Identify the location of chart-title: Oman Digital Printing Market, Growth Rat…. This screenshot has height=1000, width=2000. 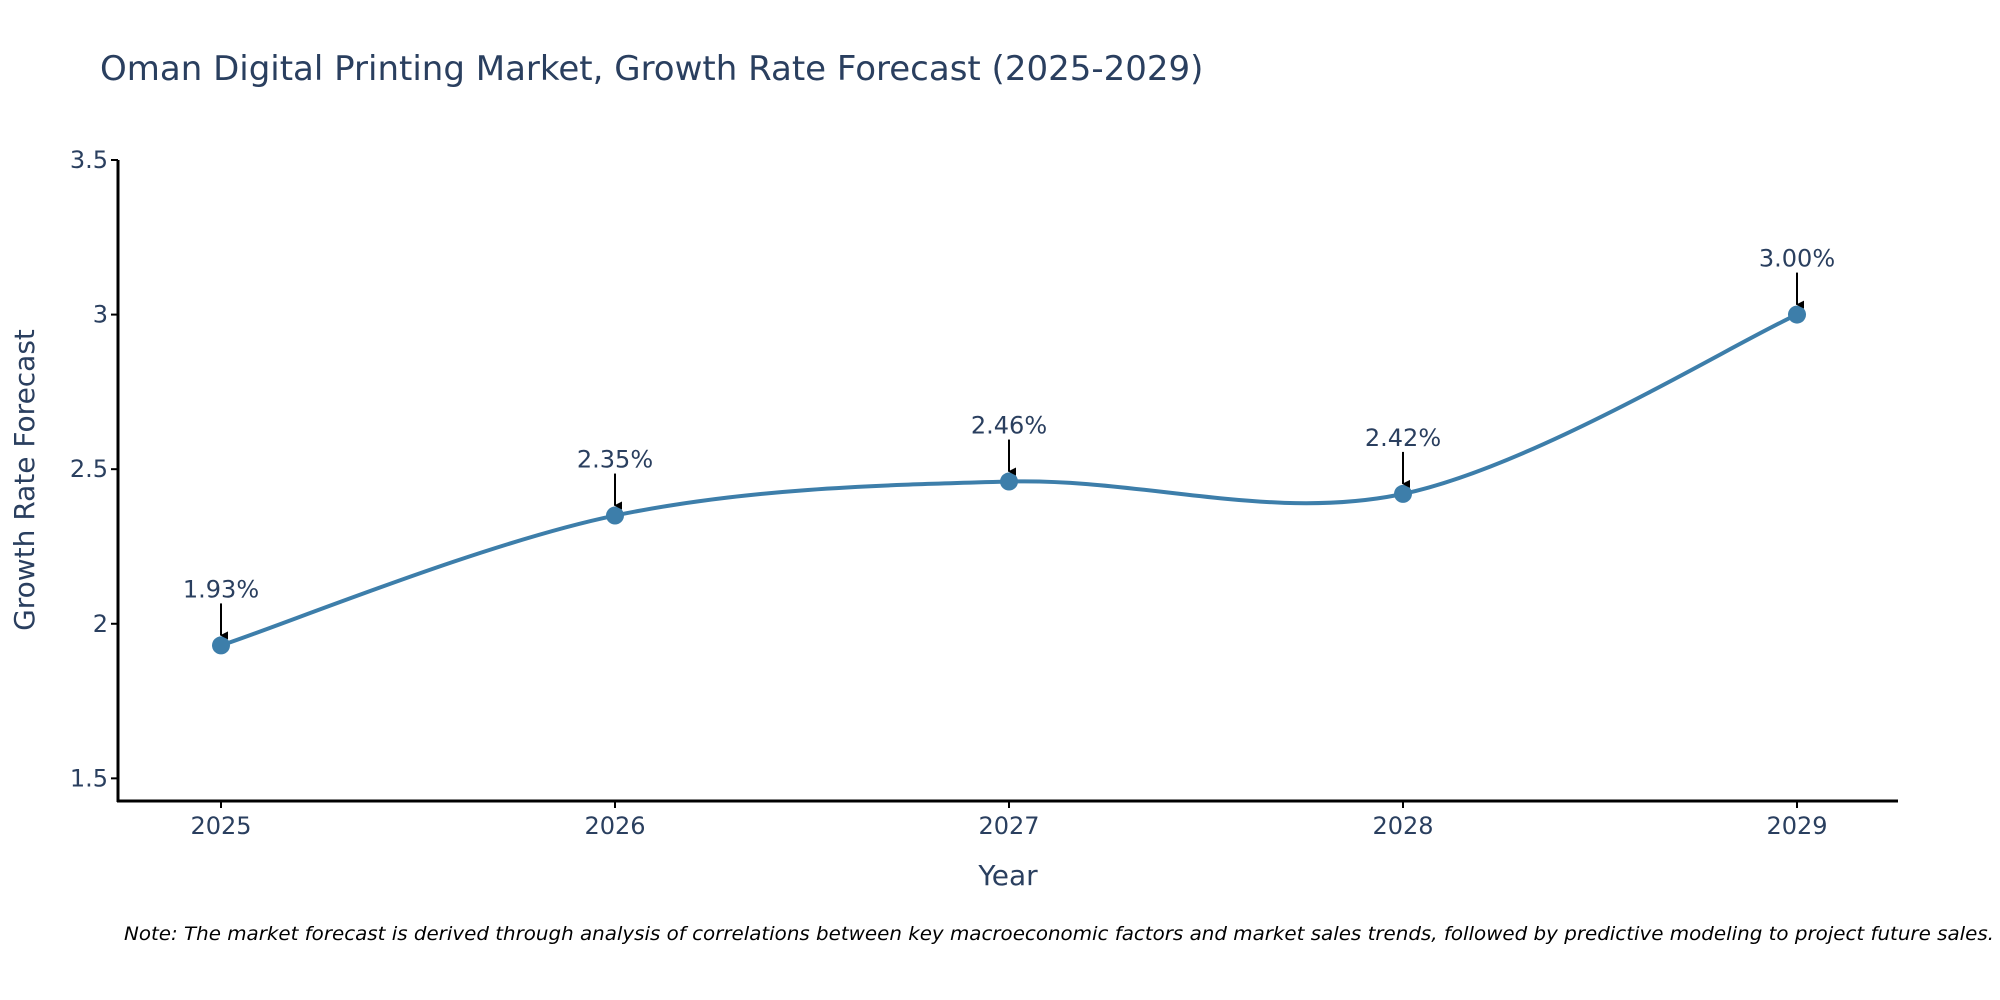
(651, 69).